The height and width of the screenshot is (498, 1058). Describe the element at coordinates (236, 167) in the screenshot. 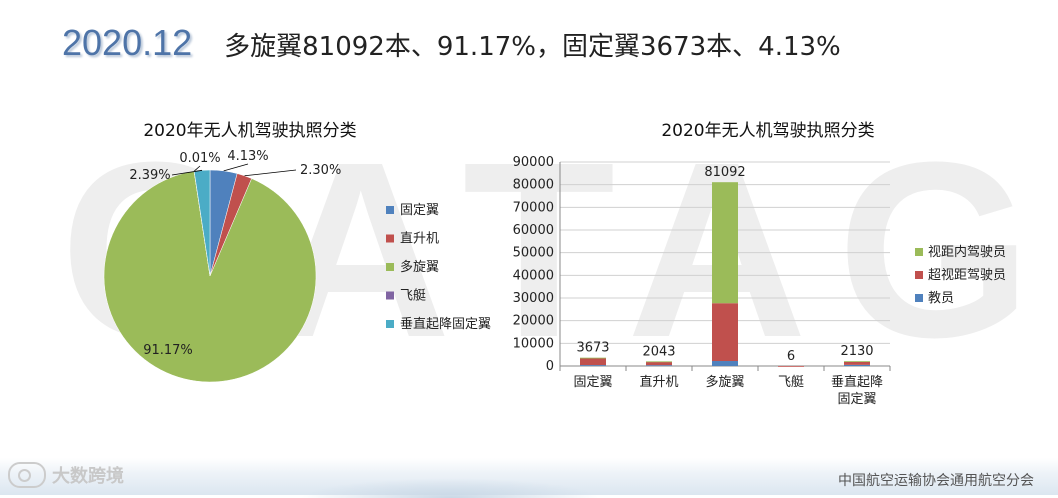

I see `pie-leader-fixed-wing` at that location.